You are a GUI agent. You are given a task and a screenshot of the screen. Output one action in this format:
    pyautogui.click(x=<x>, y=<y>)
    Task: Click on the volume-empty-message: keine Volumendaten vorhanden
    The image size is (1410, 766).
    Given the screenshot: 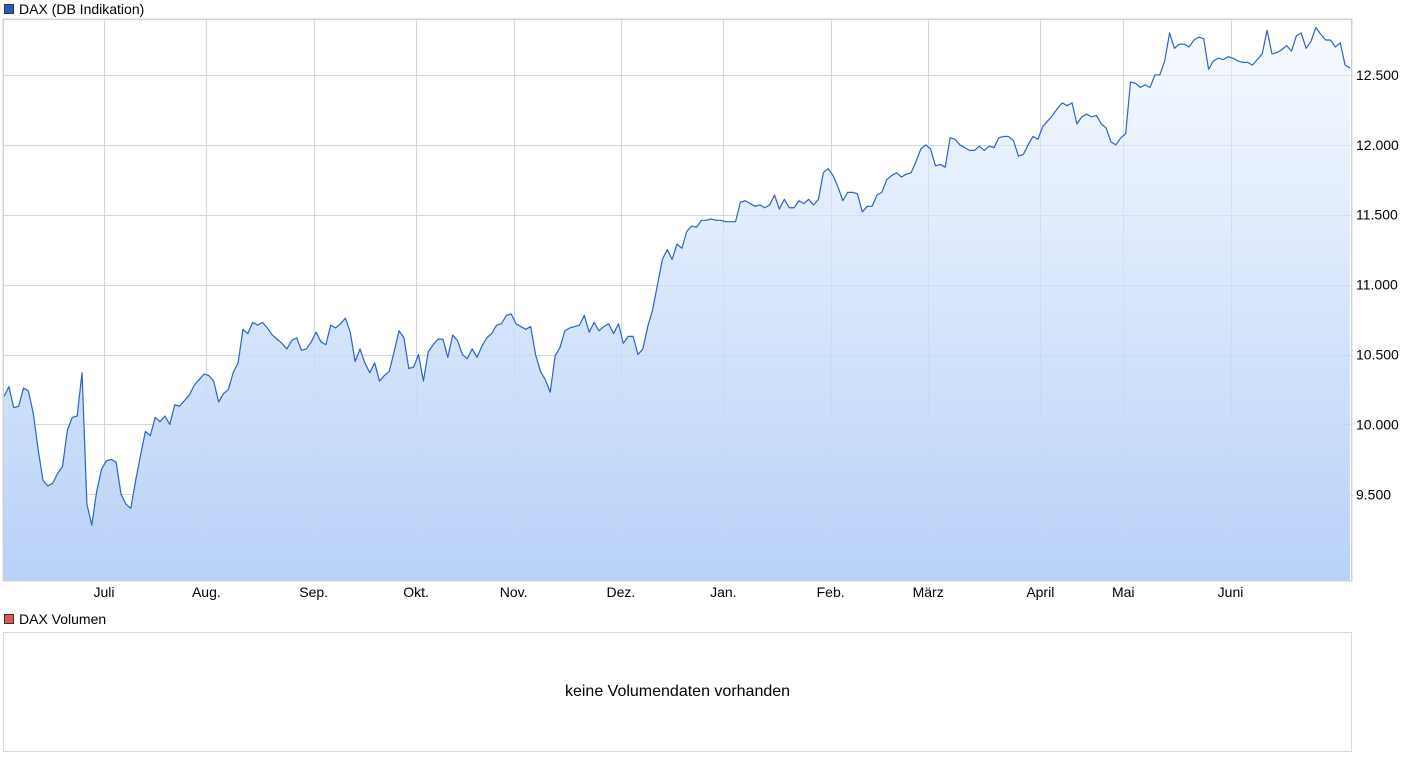 What is the action you would take?
    pyautogui.click(x=677, y=691)
    